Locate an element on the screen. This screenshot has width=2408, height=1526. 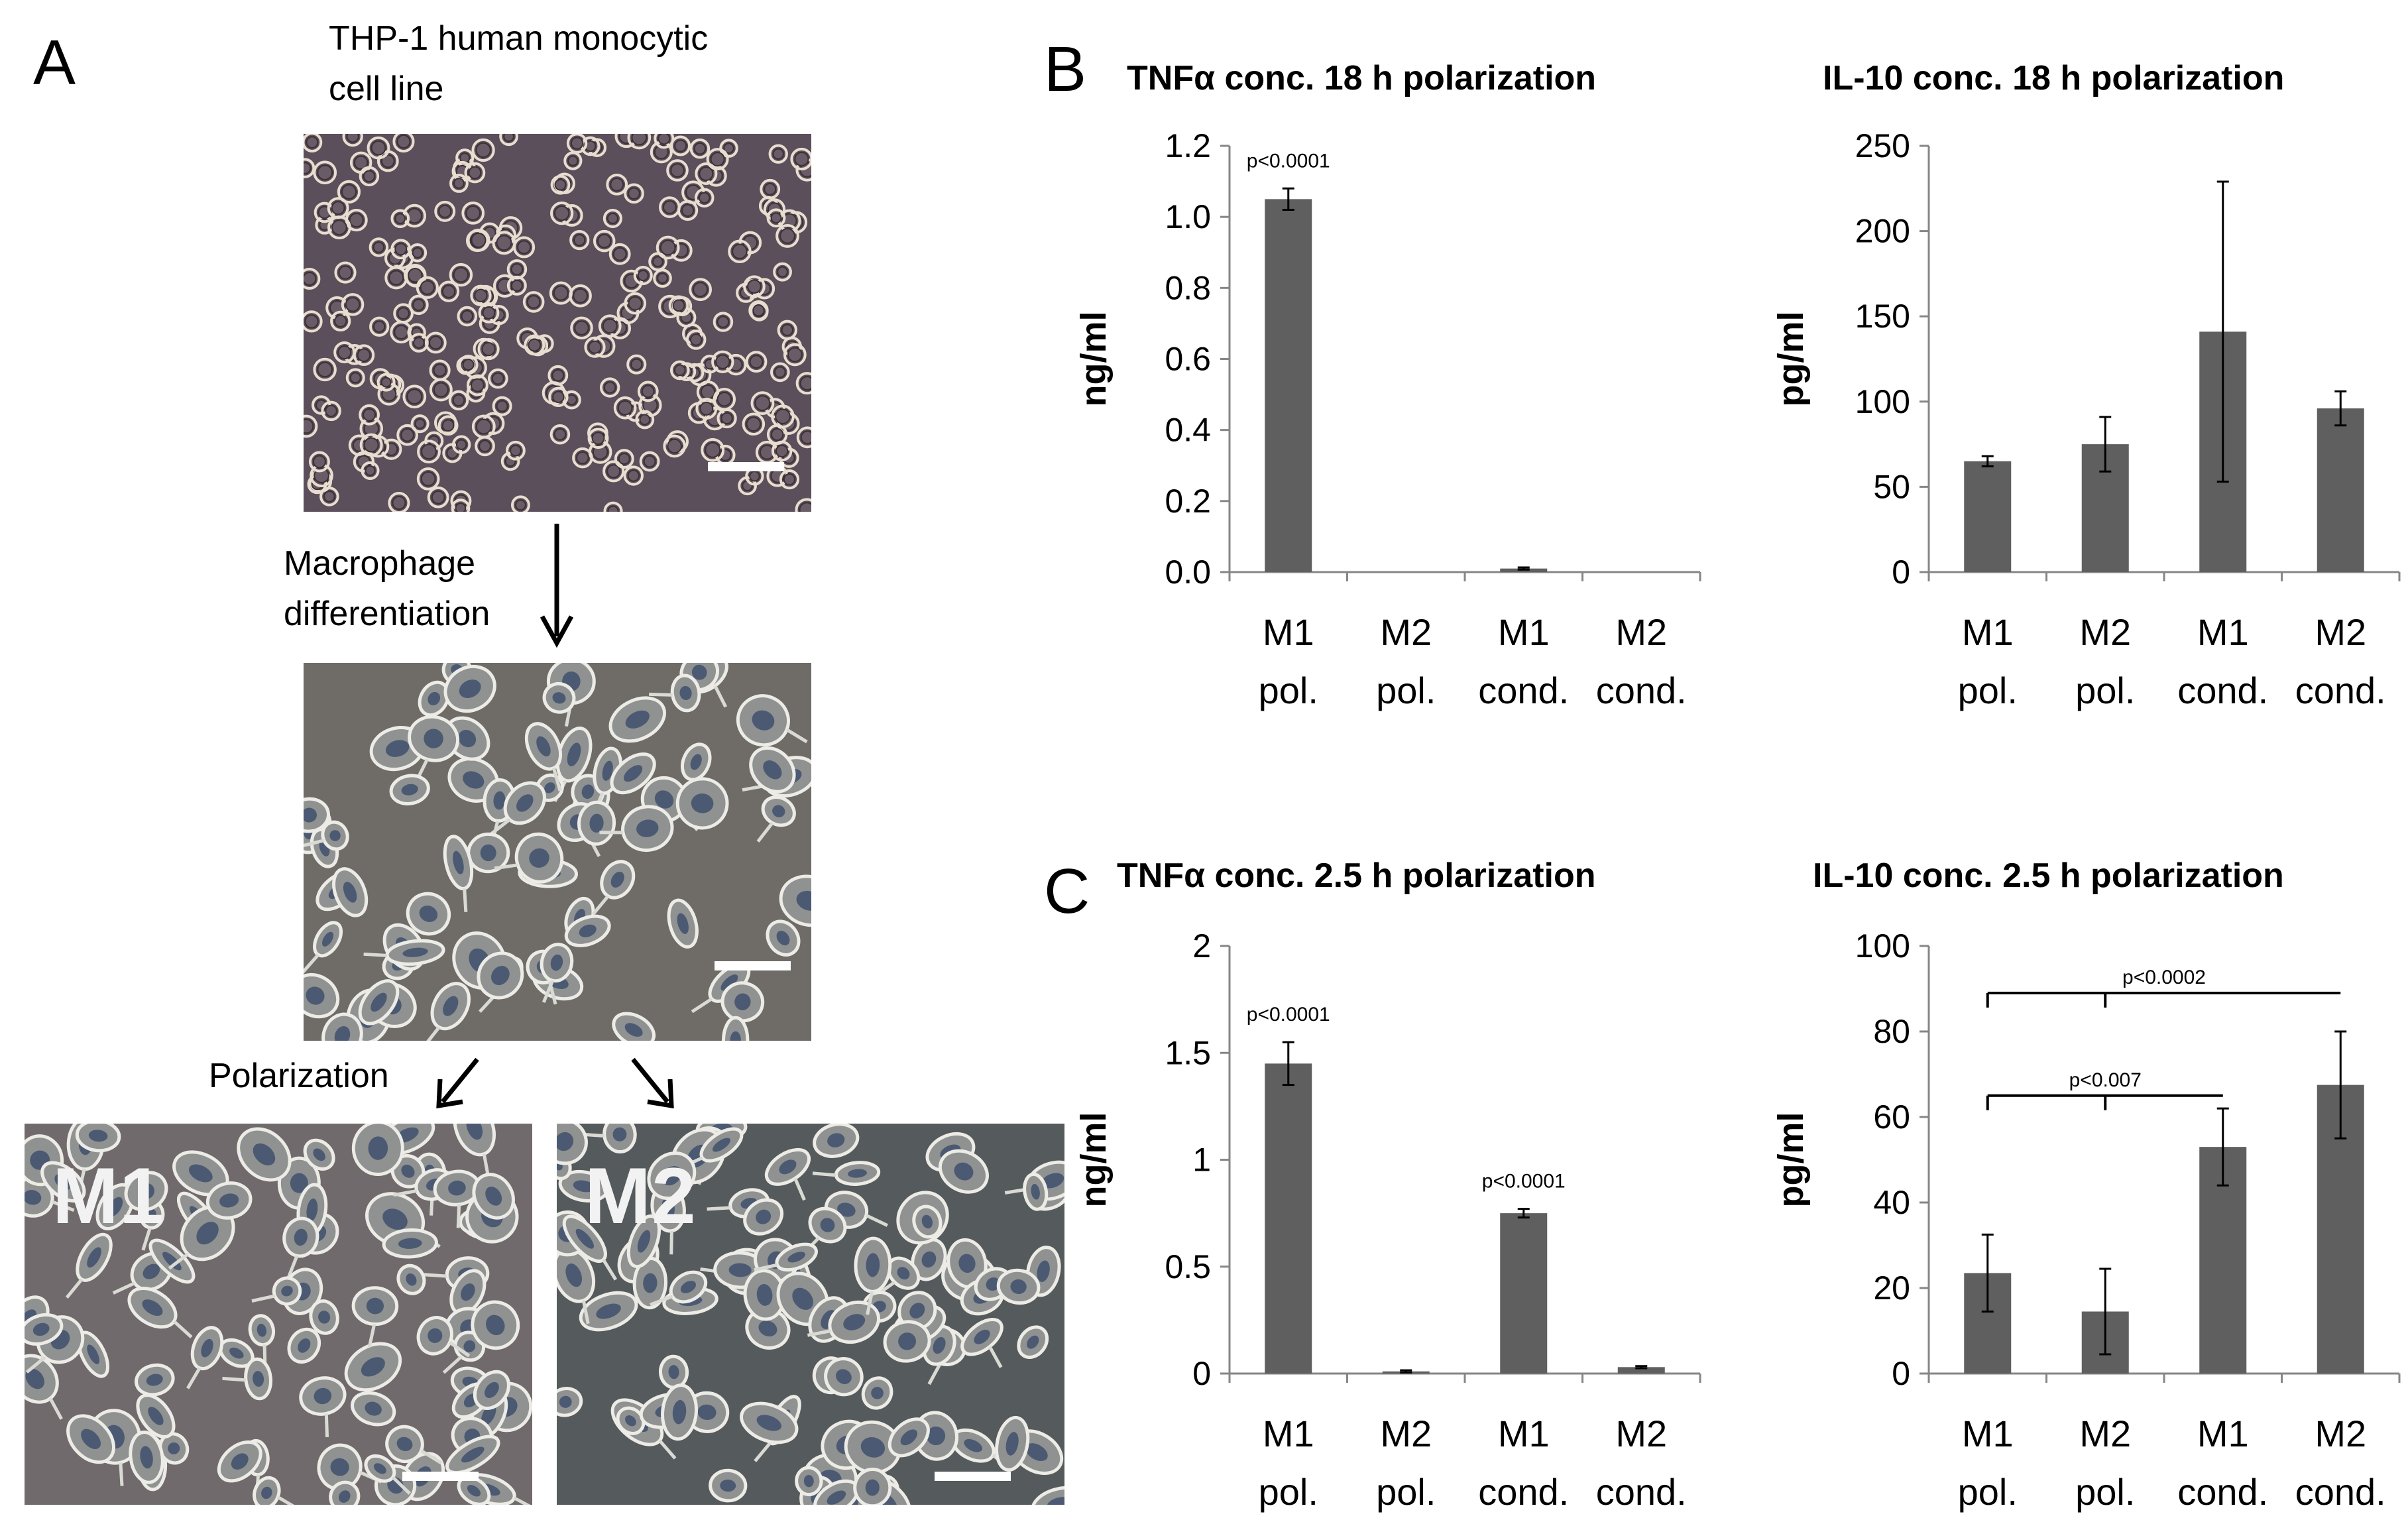
bracket-label: p<0.0002 is located at coordinates (2164, 978).